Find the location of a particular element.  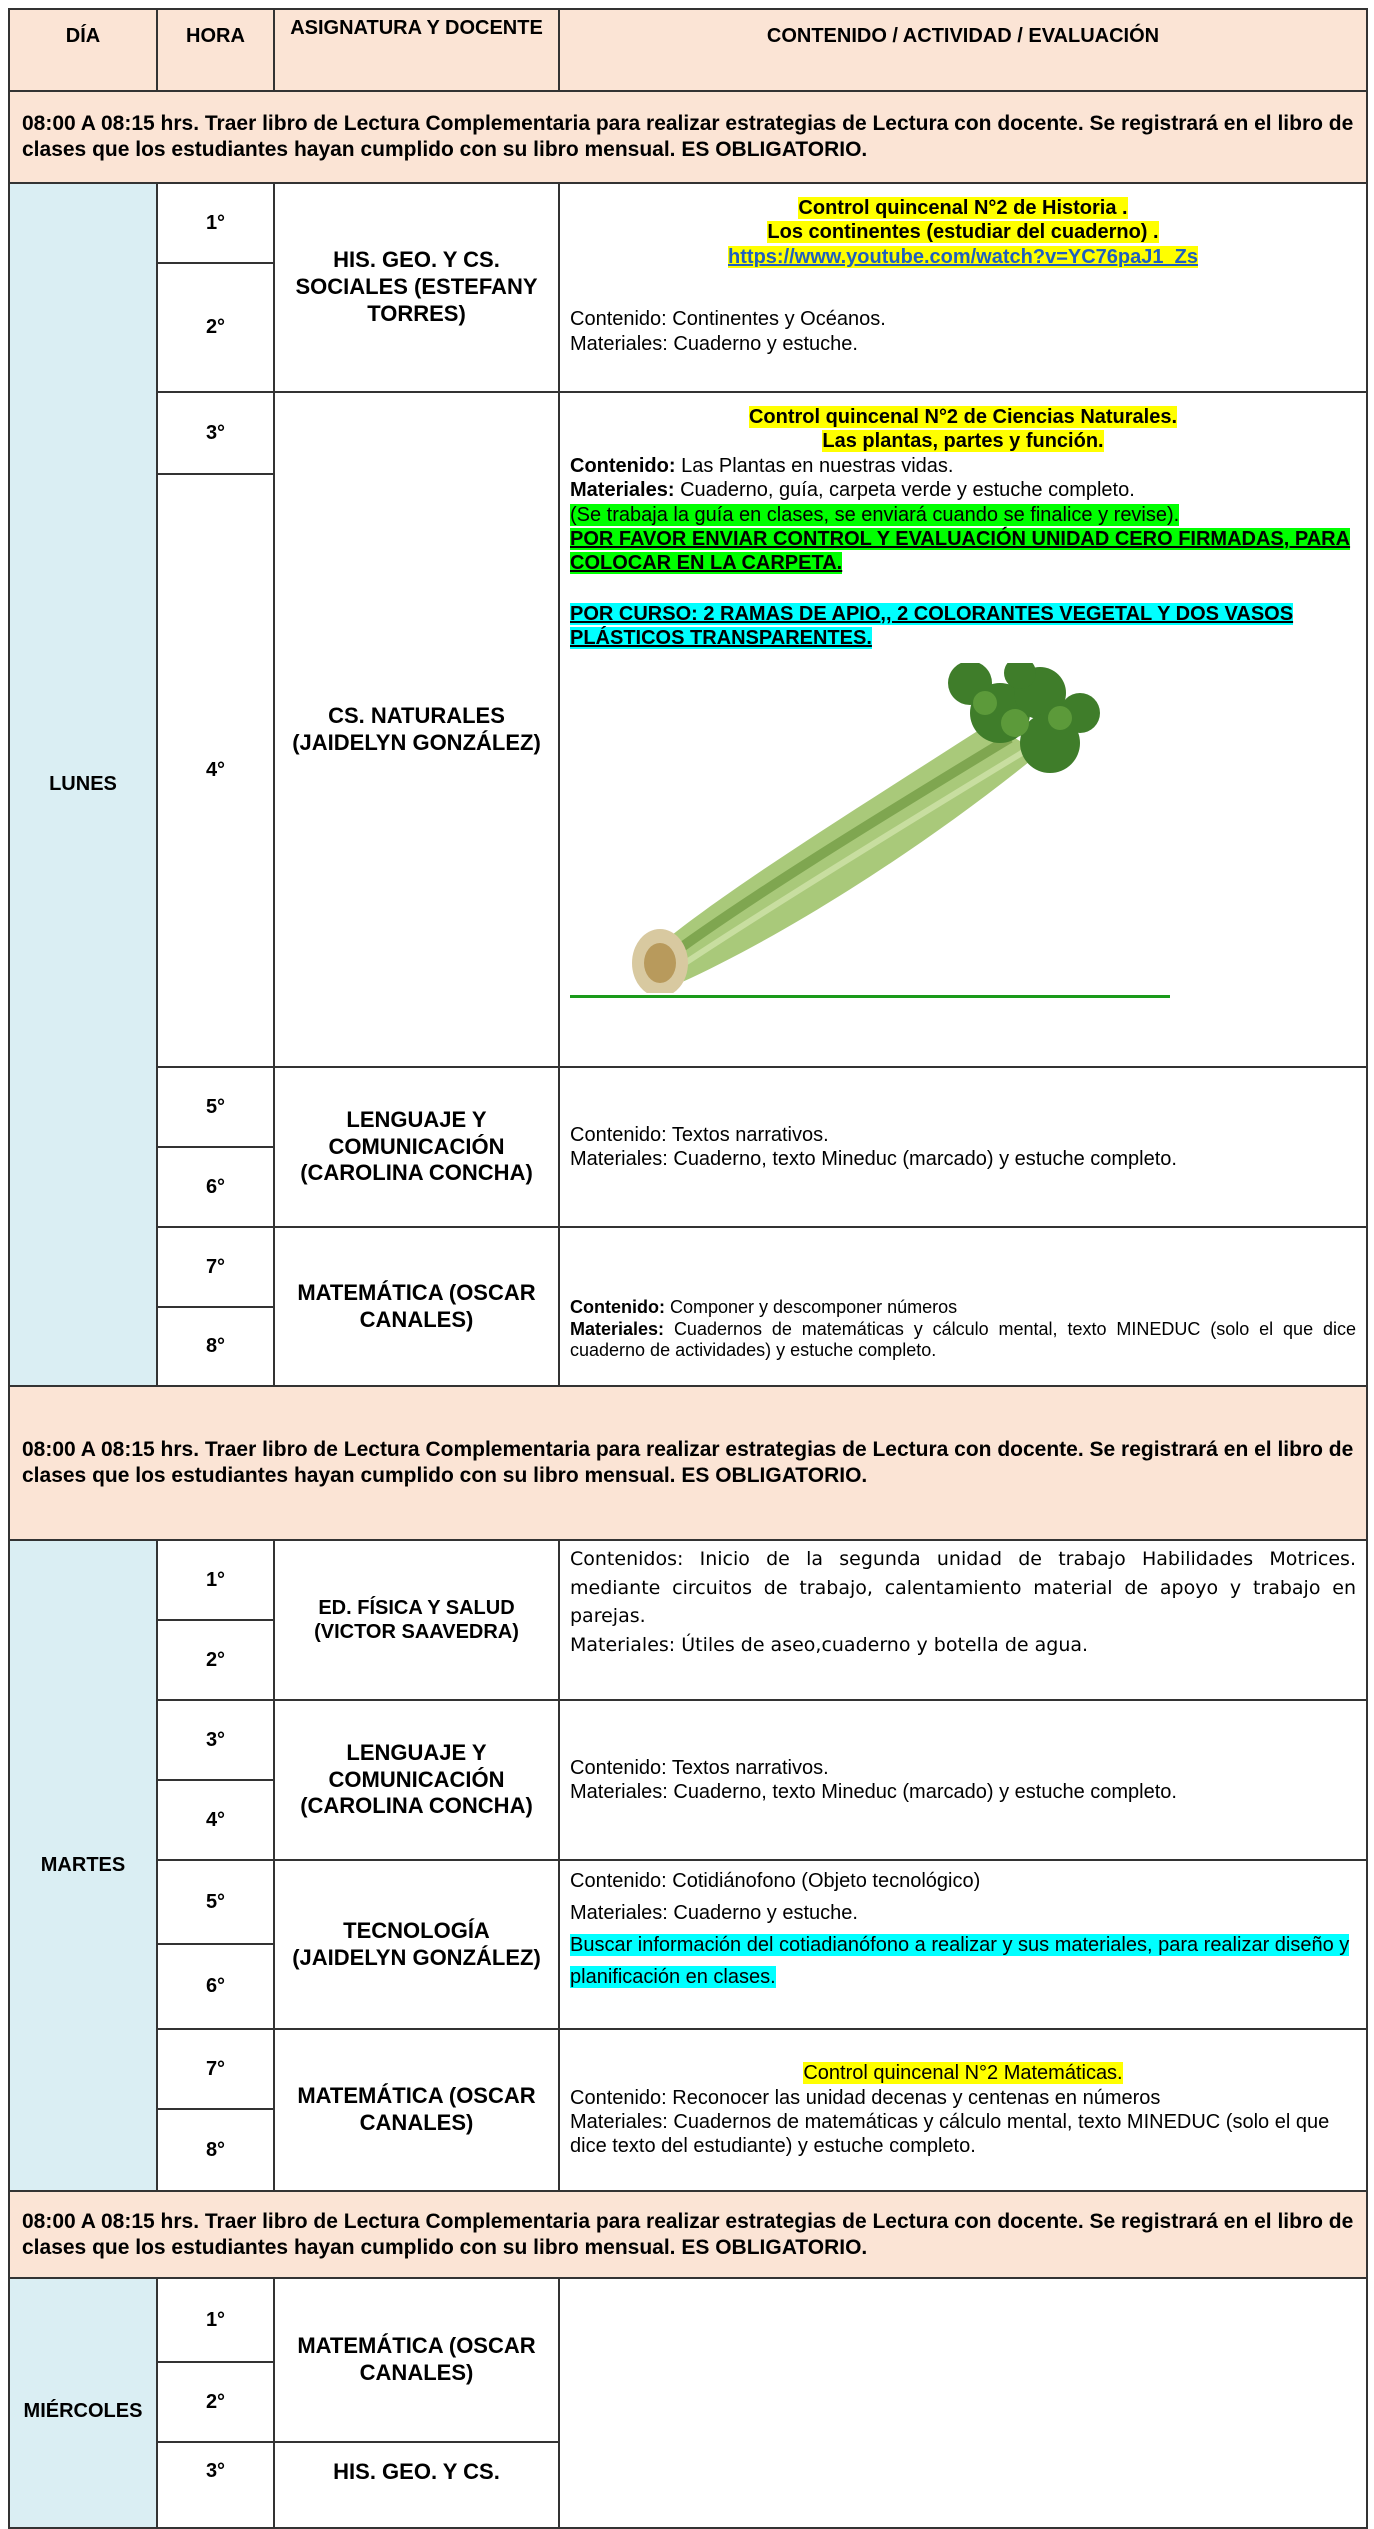

subject: CS. NATURALES (JAIDELYN GONZÁLEZ) is located at coordinates (416, 729).